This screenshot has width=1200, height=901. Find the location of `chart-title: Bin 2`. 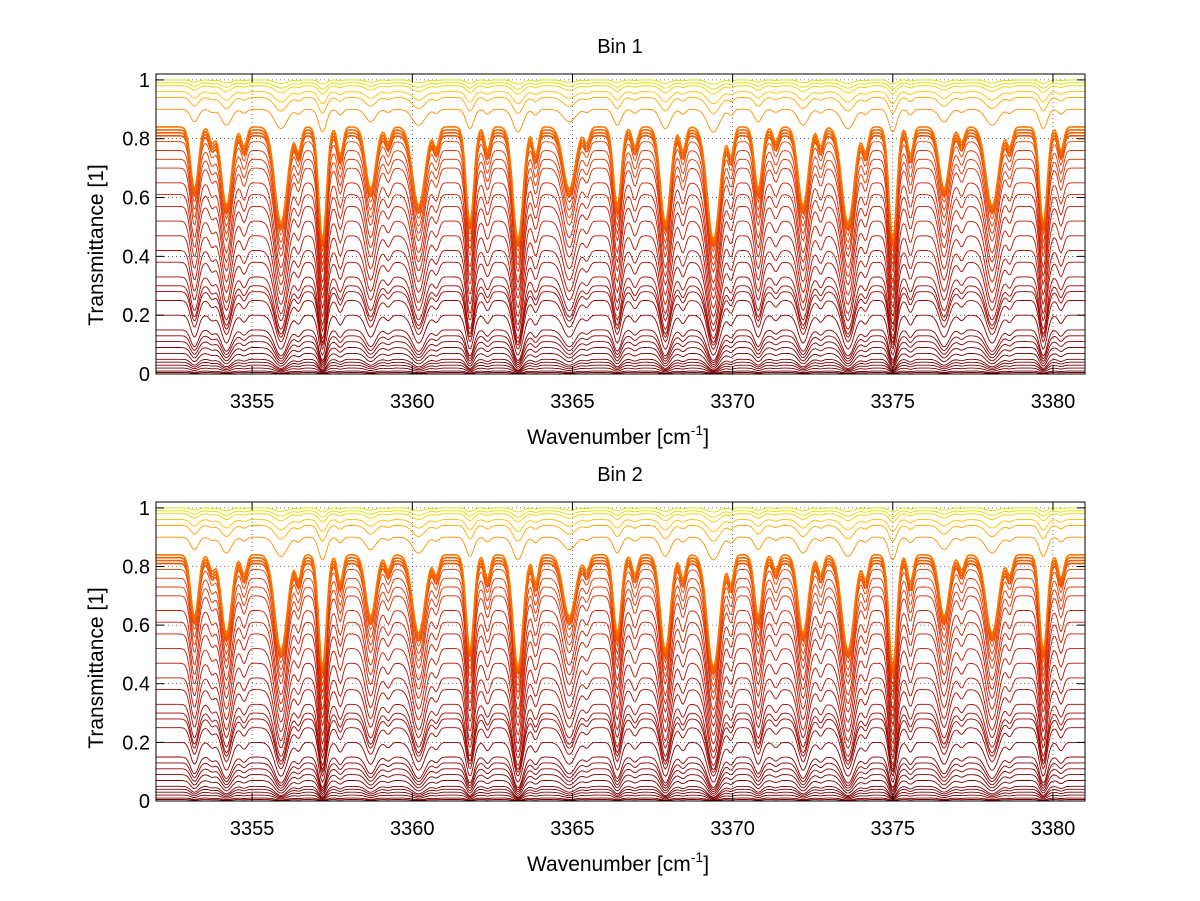

chart-title: Bin 2 is located at coordinates (620, 475).